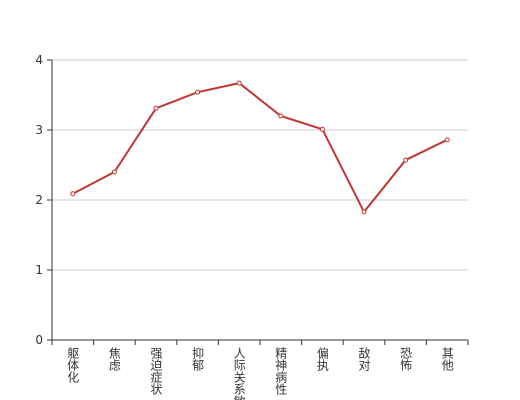 The width and height of the screenshot is (520, 400). I want to click on x-tick-label: 人际关系敏感, so click(239, 373).